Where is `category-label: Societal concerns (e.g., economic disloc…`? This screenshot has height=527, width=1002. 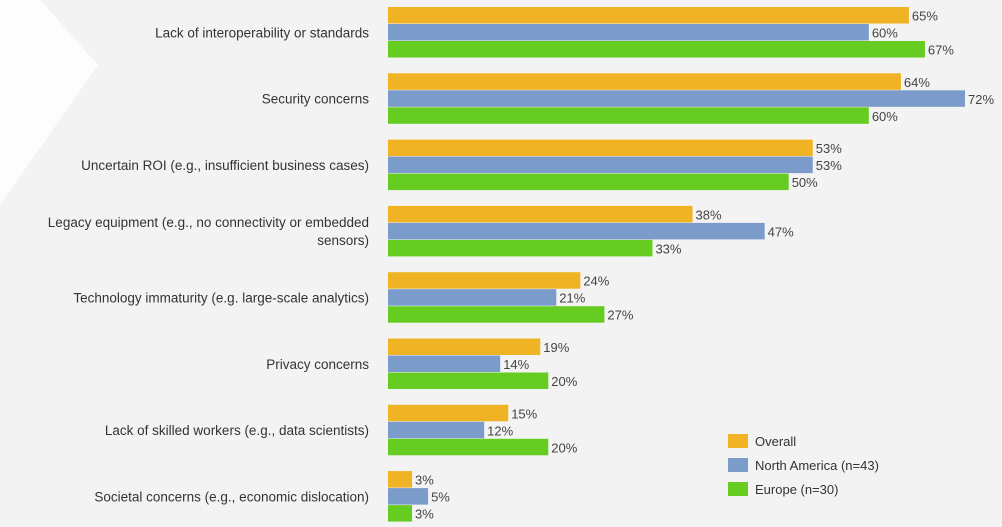
category-label: Societal concerns (e.g., economic disloc… is located at coordinates (231, 496).